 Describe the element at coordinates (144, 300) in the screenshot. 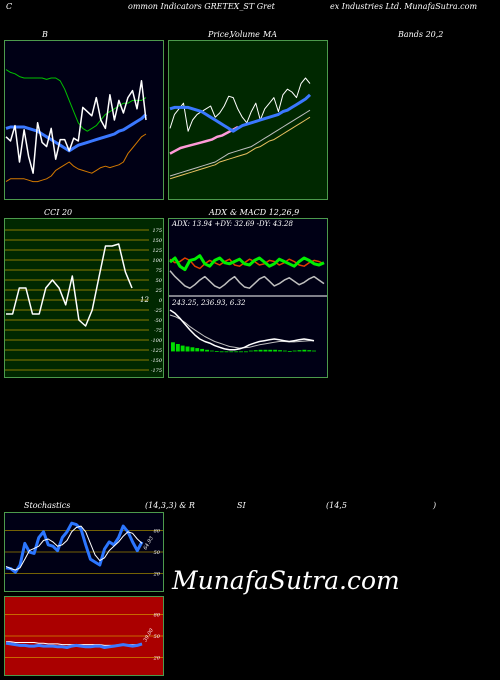

I see `cci-value-label: 12` at that location.